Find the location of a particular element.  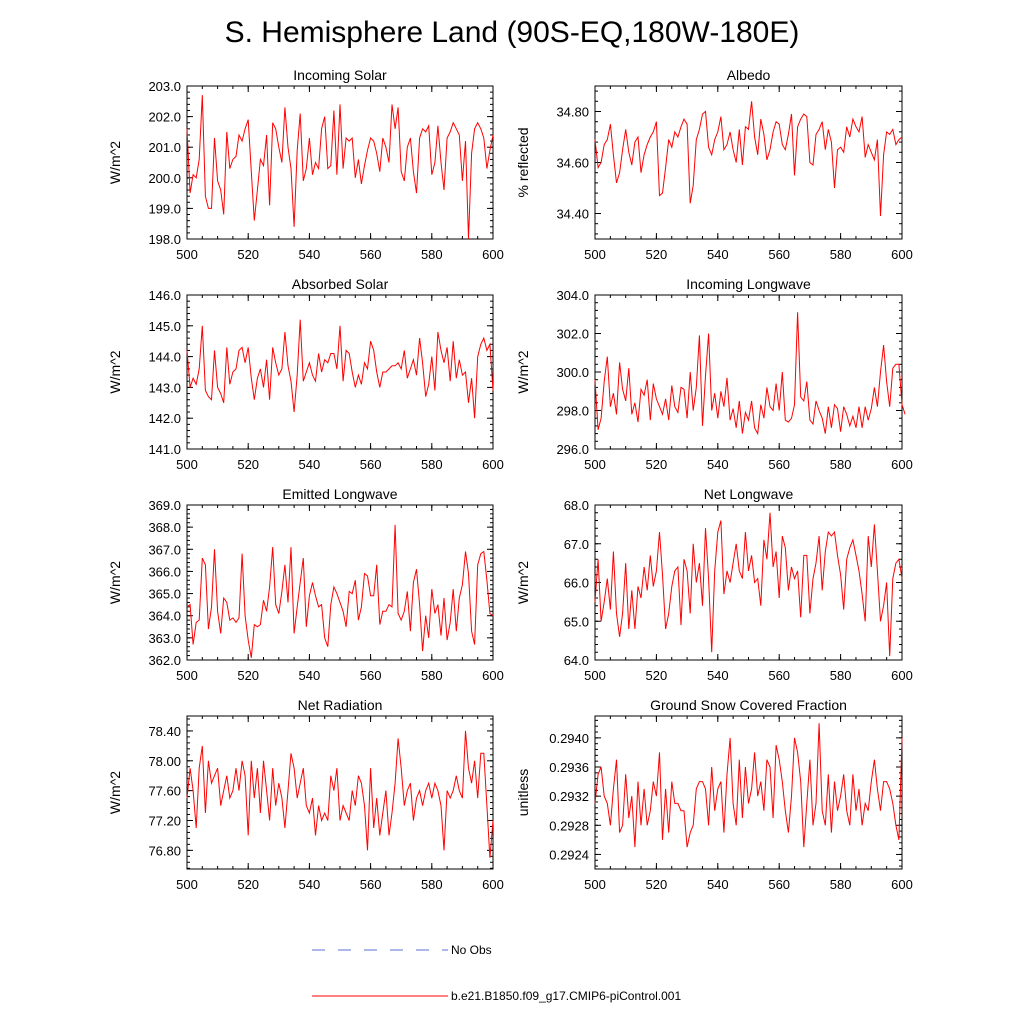

panel-title: Albedo is located at coordinates (749, 75).